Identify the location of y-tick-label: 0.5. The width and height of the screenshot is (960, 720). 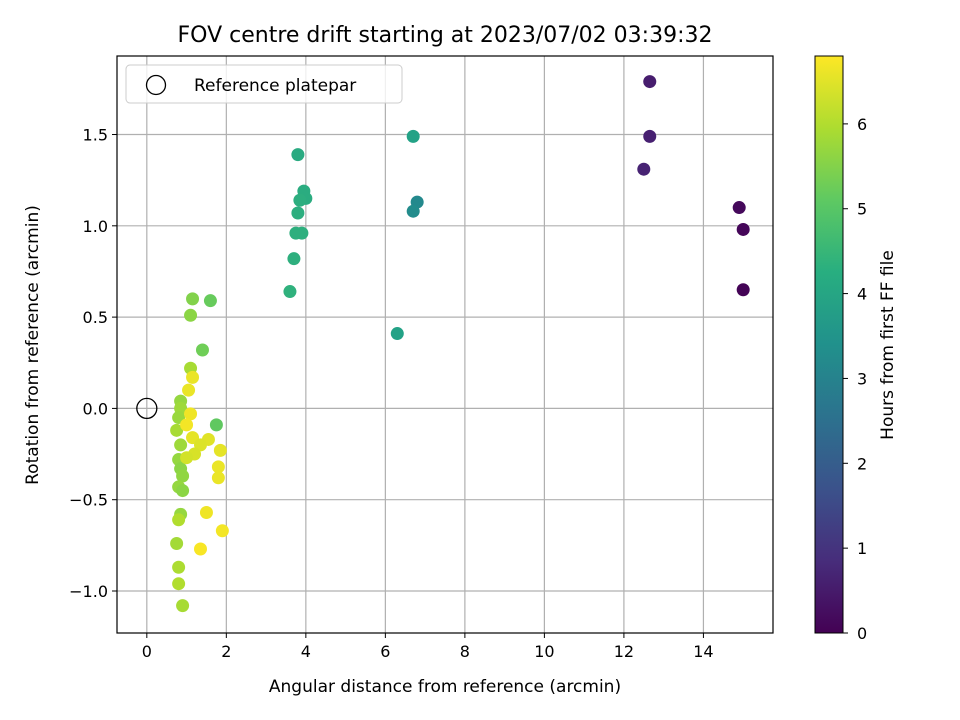
(95, 317).